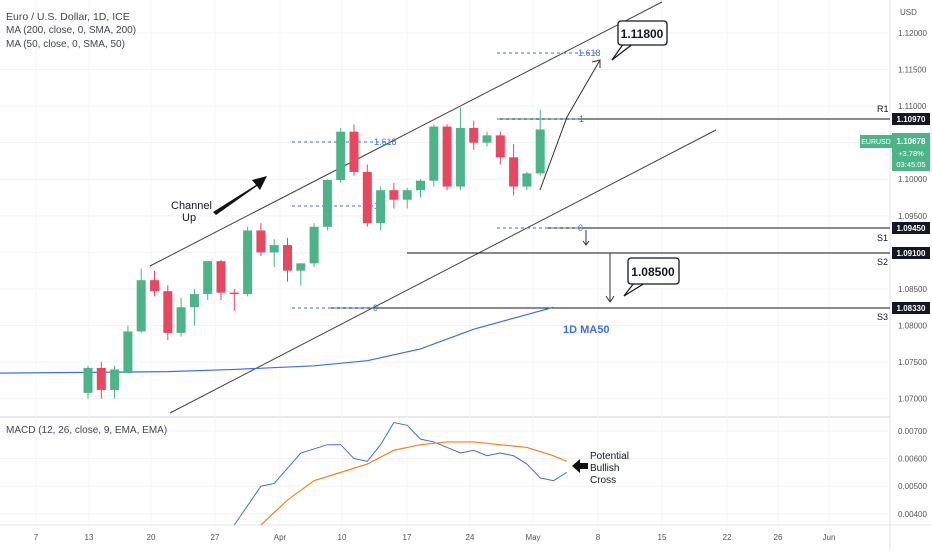  What do you see at coordinates (882, 238) in the screenshot?
I see `level-s1-label: S1` at bounding box center [882, 238].